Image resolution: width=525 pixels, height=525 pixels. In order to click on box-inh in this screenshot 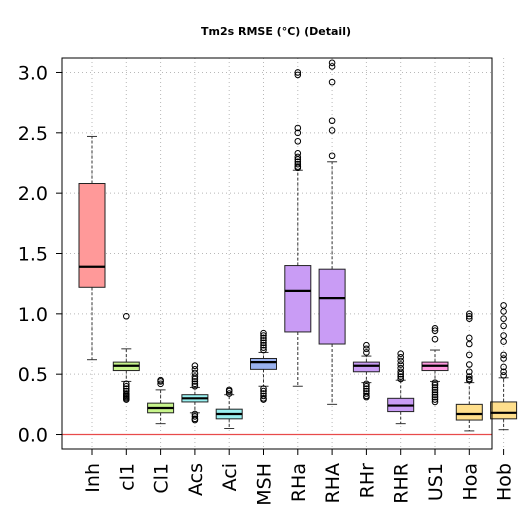, I will do `click(92, 248)`.